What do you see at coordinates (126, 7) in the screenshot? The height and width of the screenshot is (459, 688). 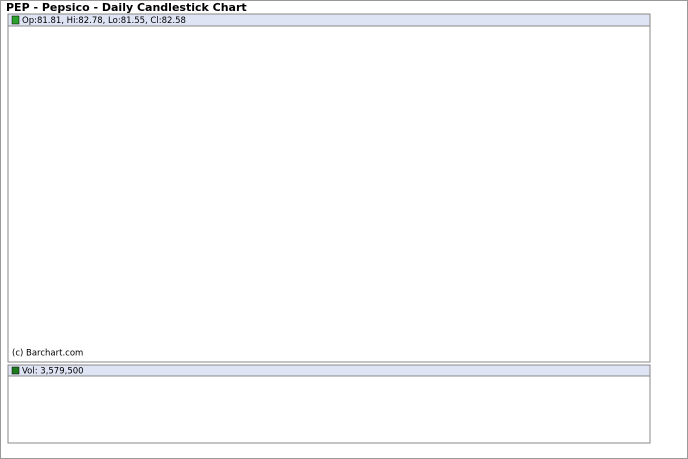 I see `chart-title: PEP - Pepsico - Daily Candlestick Chart` at bounding box center [126, 7].